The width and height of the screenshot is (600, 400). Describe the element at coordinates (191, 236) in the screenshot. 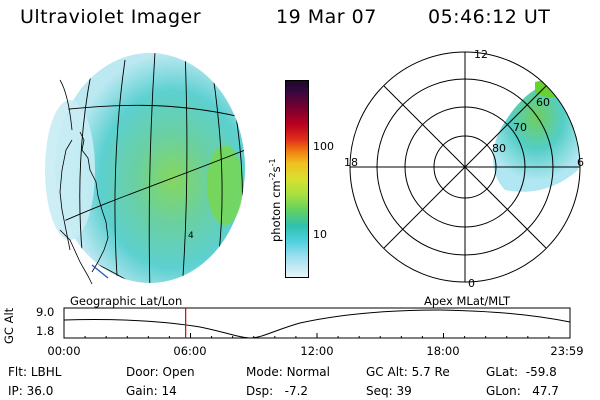

I see `svg-text: 4` at that location.